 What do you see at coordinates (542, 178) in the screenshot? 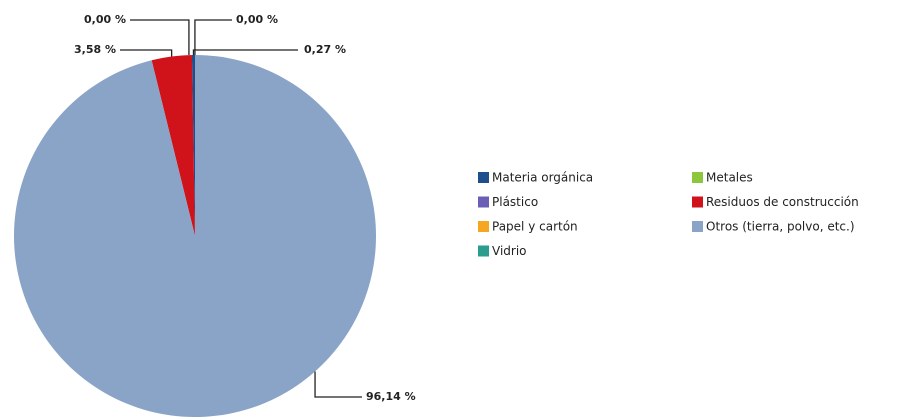
I see `legend-label: Materia orgánica` at bounding box center [542, 178].